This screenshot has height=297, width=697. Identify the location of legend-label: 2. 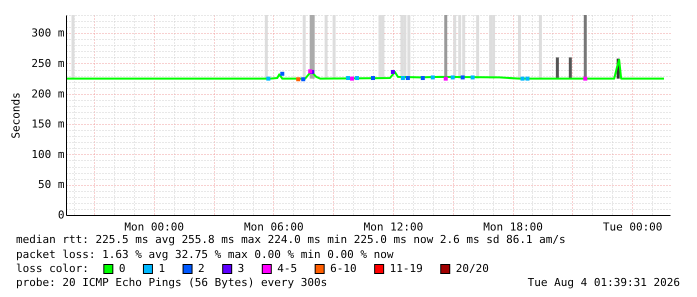
(201, 268).